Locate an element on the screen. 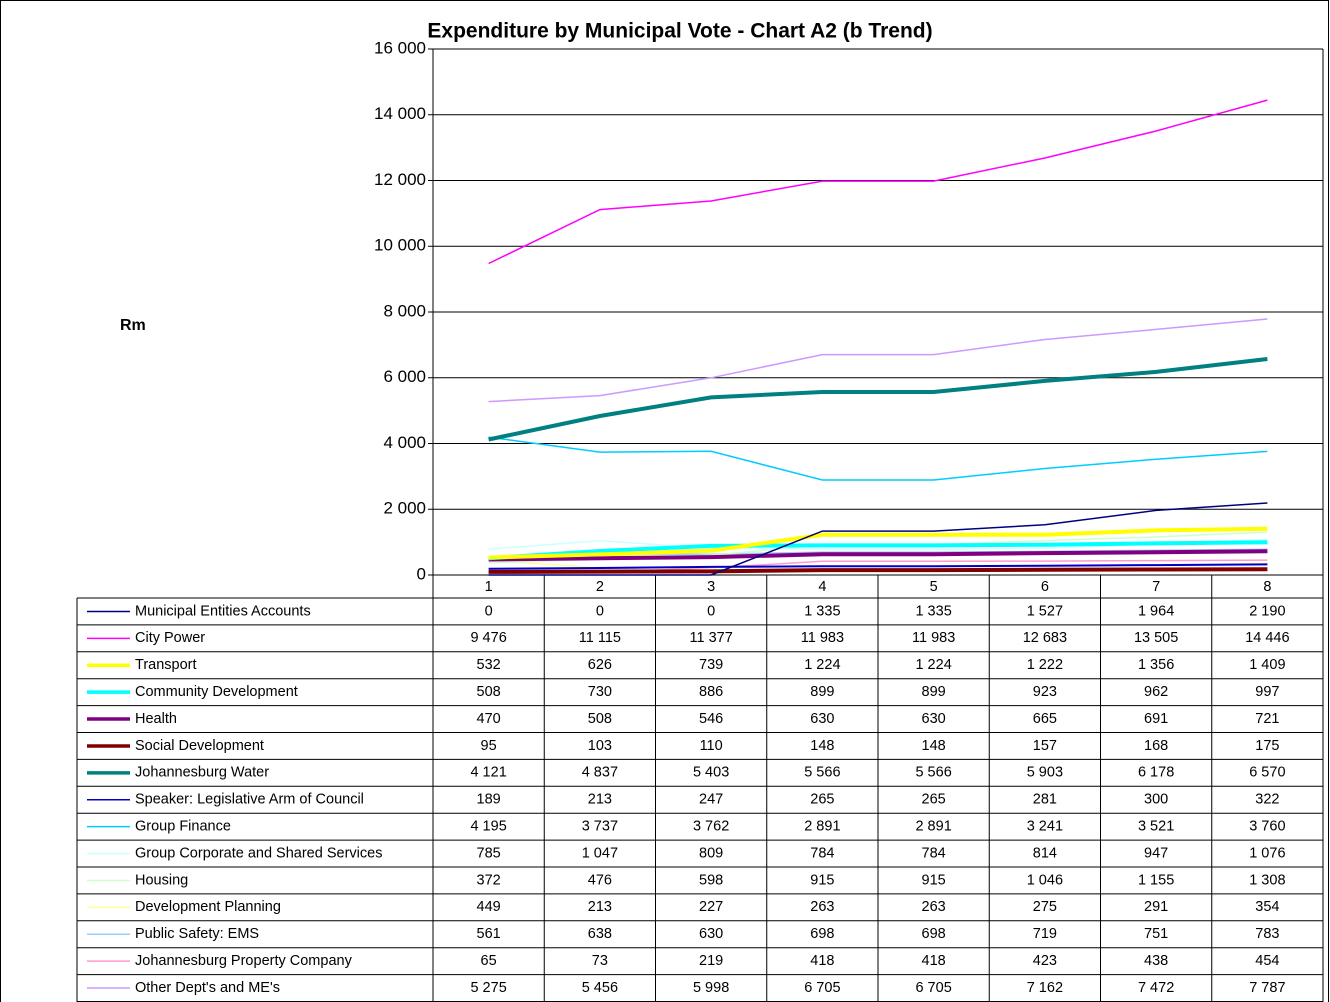  table-value: 168 is located at coordinates (1156, 746).